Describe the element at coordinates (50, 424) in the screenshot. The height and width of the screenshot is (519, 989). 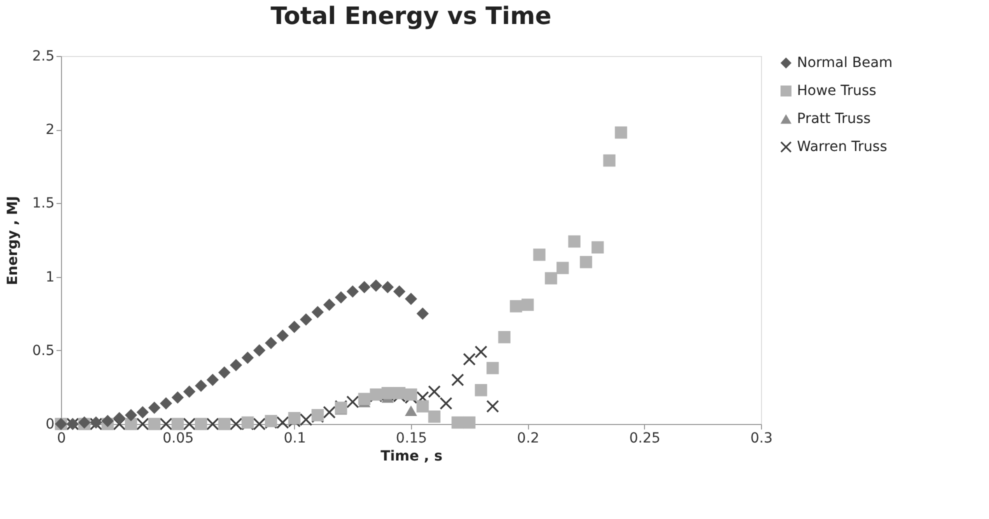
I see `y-tick-label: 0` at that location.